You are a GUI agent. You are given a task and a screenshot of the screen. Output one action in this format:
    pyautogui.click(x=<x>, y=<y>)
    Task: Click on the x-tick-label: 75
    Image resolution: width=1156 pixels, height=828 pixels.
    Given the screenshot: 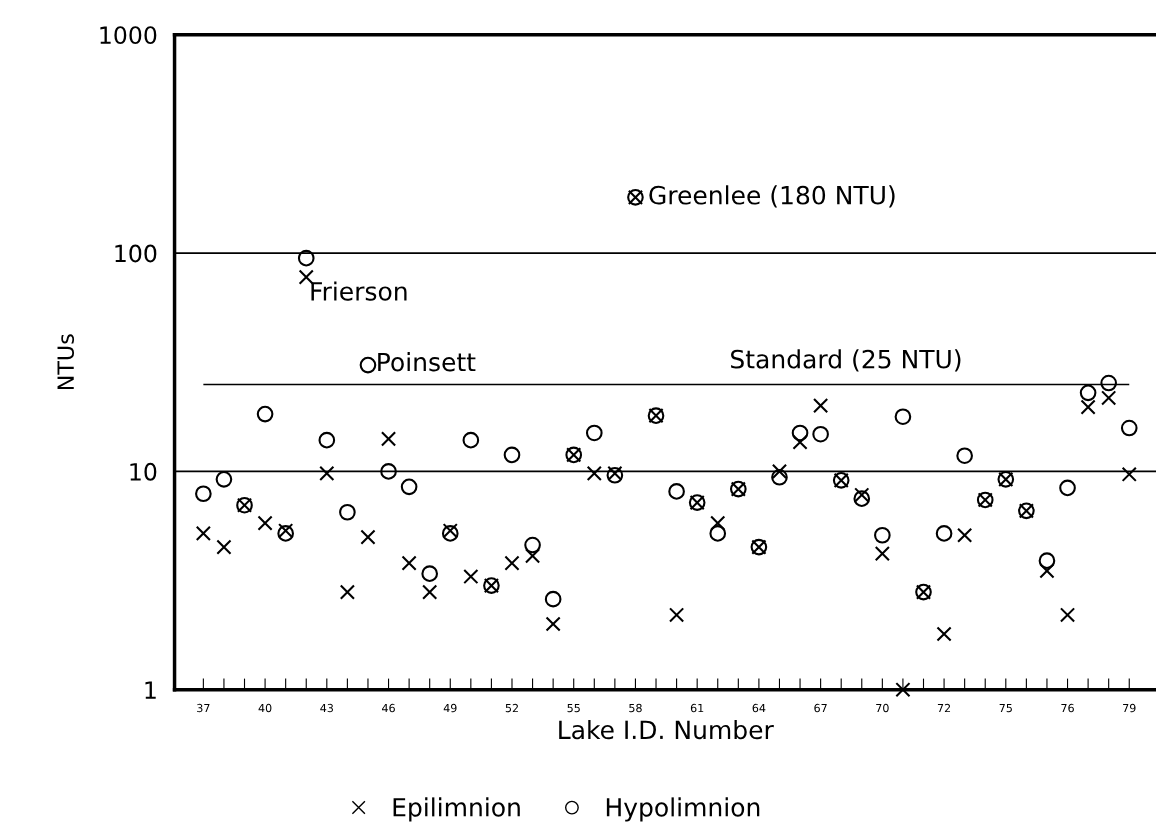 What is the action you would take?
    pyautogui.click(x=1005, y=708)
    